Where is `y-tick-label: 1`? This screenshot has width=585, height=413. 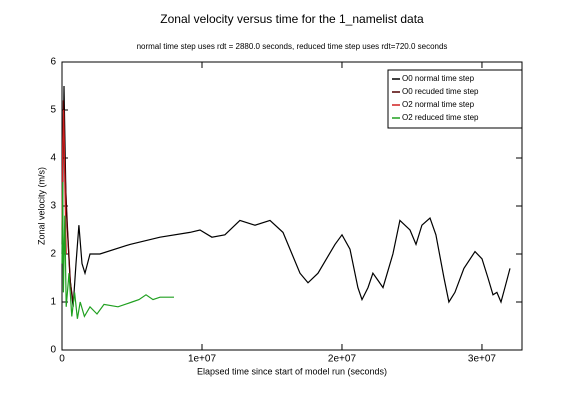 y-tick-label: 1 is located at coordinates (53, 302).